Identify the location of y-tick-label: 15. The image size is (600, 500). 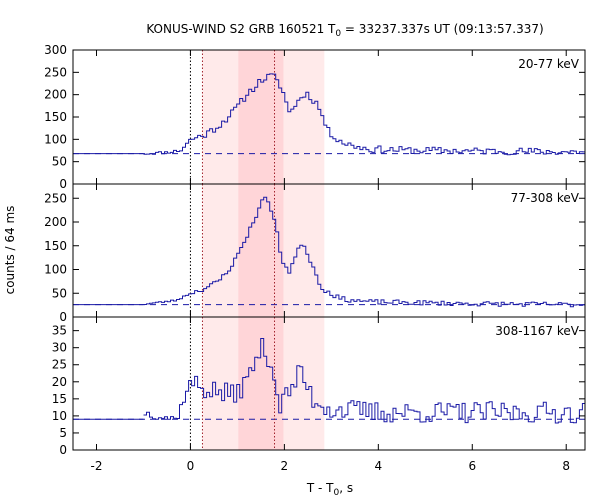
(59, 399).